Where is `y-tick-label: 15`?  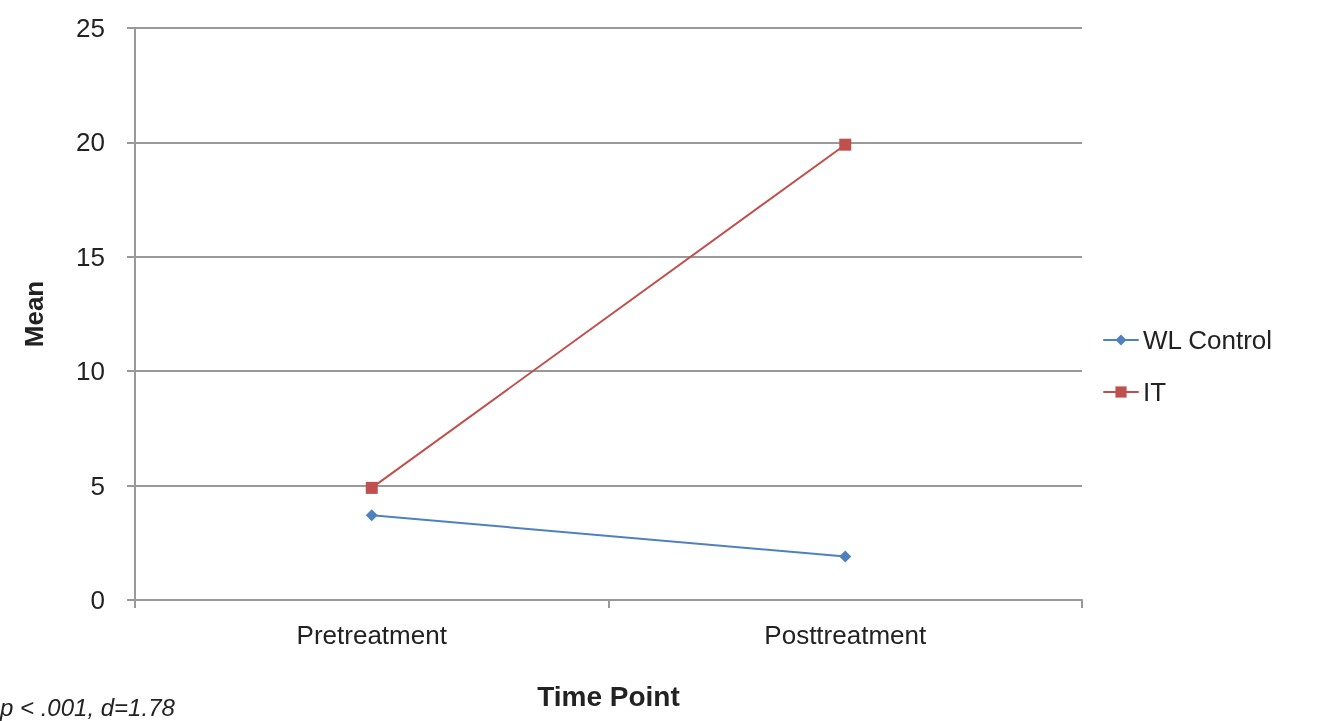 y-tick-label: 15 is located at coordinates (90, 256).